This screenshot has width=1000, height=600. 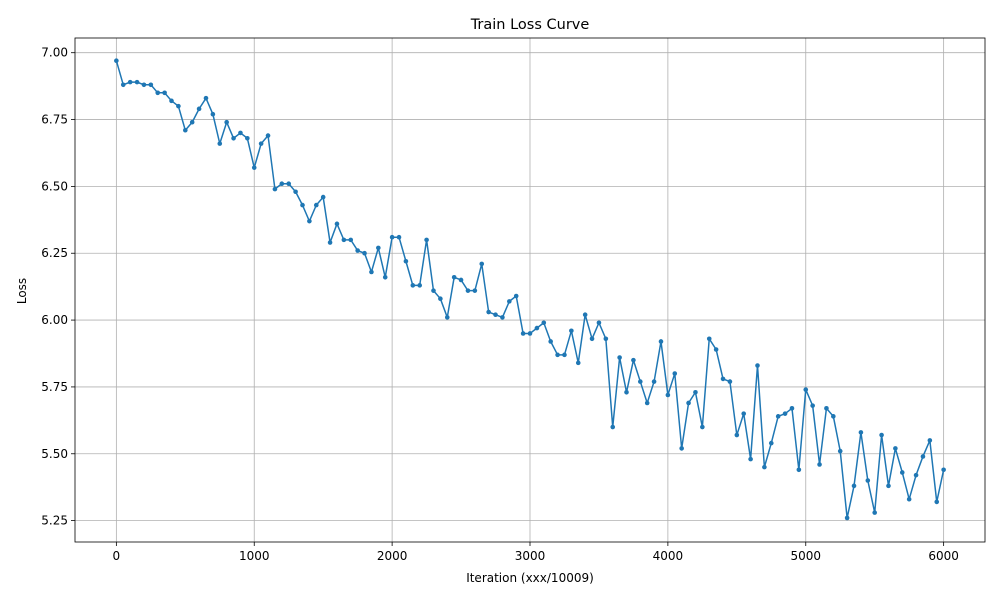 What do you see at coordinates (805, 556) in the screenshot?
I see `x-tick-label: 5000` at bounding box center [805, 556].